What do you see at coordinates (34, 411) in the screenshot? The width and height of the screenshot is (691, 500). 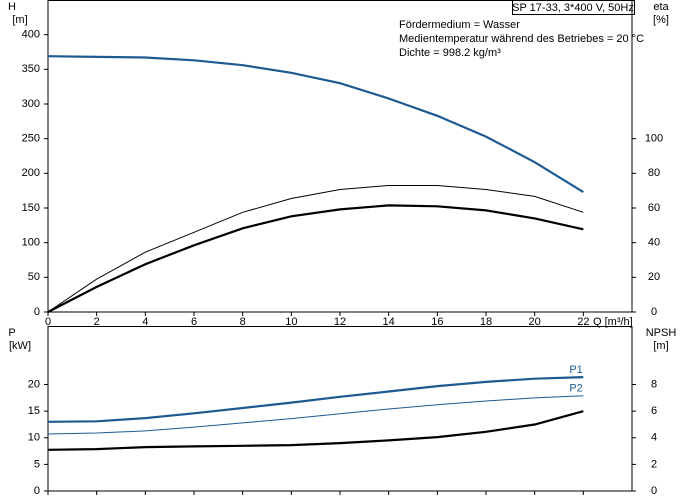 I see `y-tick-label: 15` at bounding box center [34, 411].